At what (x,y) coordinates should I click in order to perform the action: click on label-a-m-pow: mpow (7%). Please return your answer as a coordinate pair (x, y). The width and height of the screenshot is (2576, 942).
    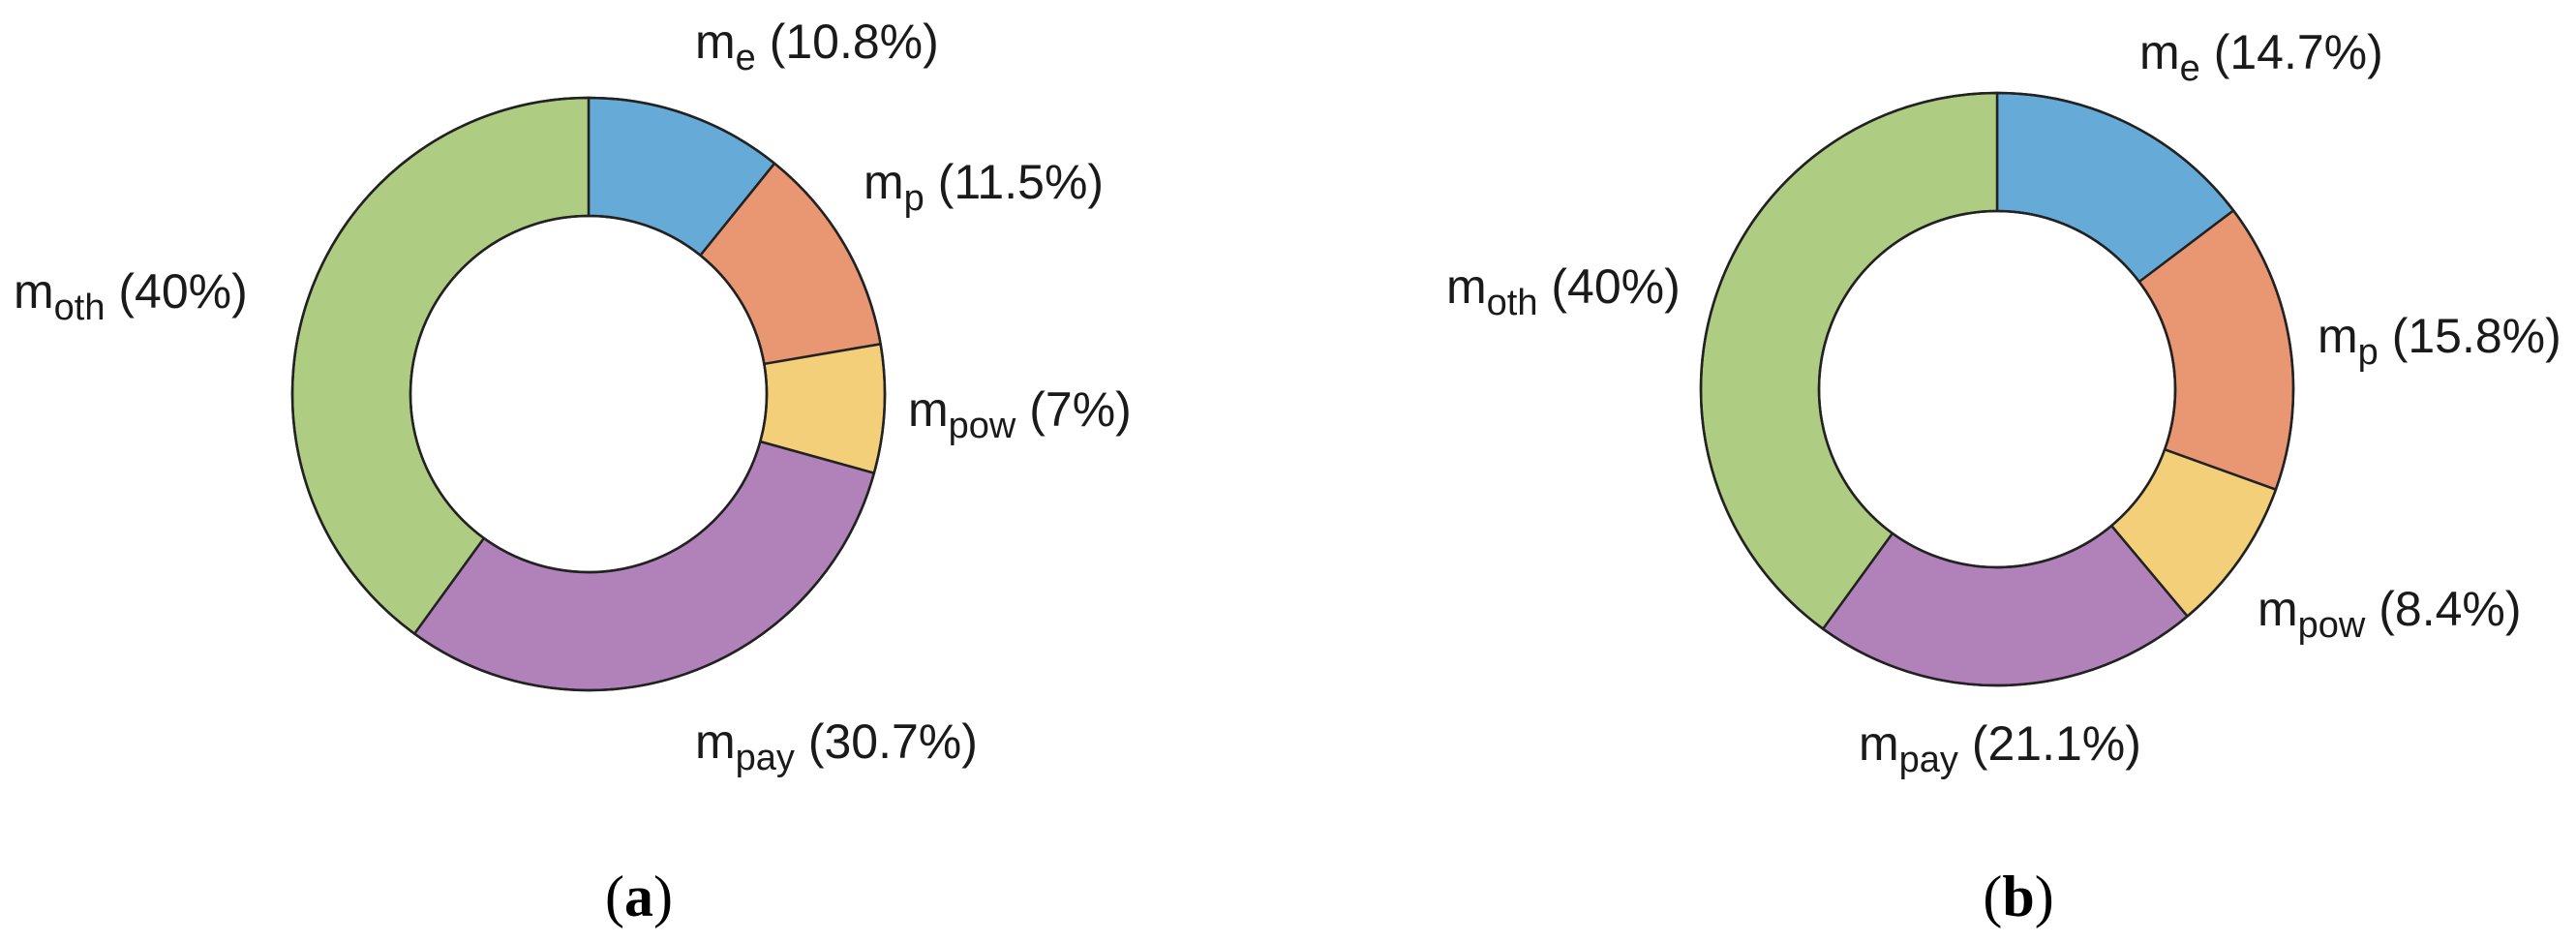
    Looking at the image, I should click on (1020, 414).